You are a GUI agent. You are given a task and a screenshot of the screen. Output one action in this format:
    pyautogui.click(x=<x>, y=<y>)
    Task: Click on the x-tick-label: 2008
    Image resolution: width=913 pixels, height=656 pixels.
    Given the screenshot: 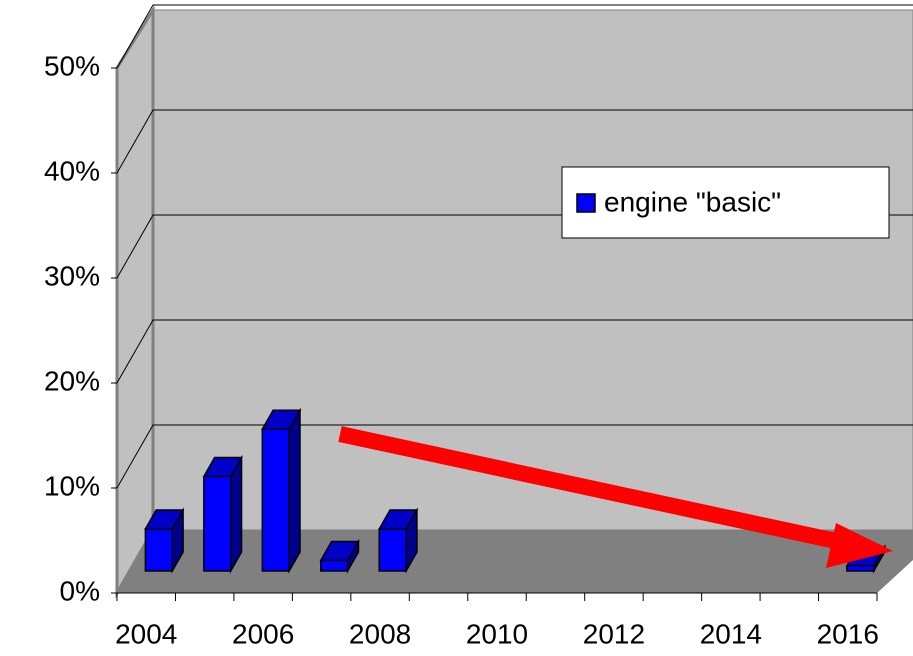 What is the action you would take?
    pyautogui.click(x=380, y=633)
    